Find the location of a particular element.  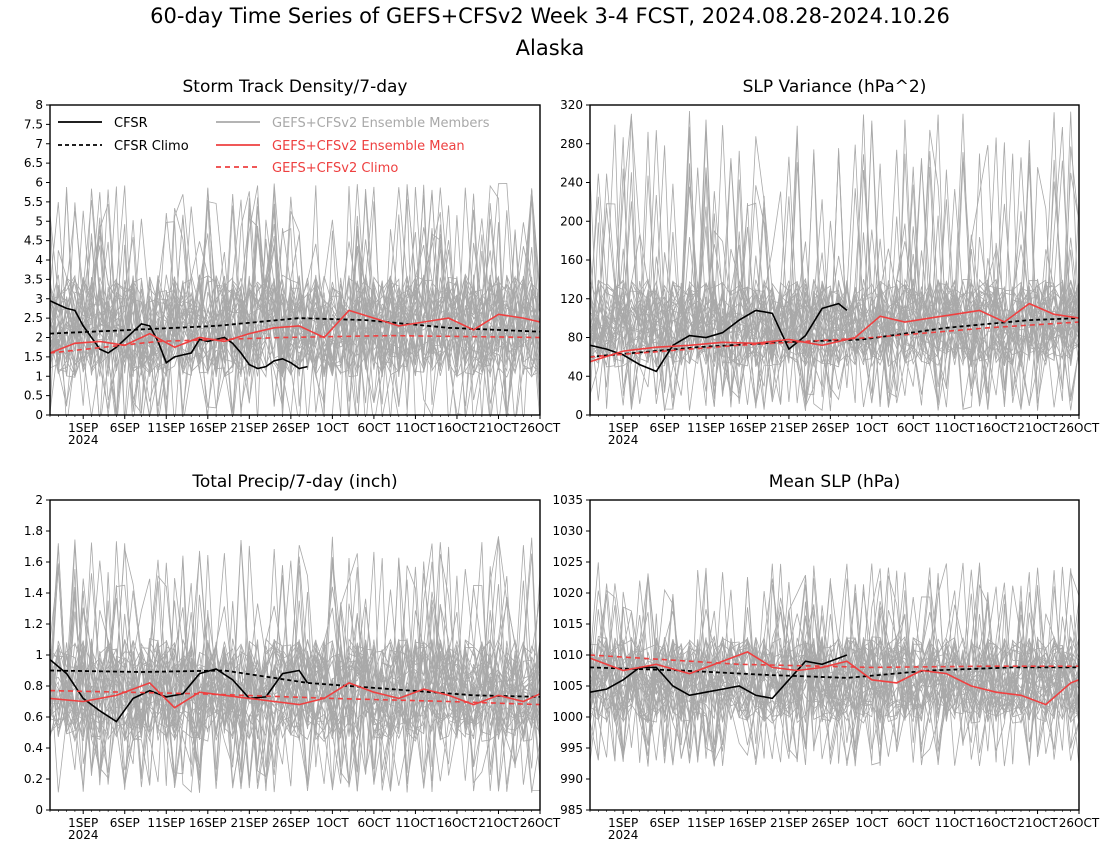

legend-entry: CFSR is located at coordinates (131, 123).